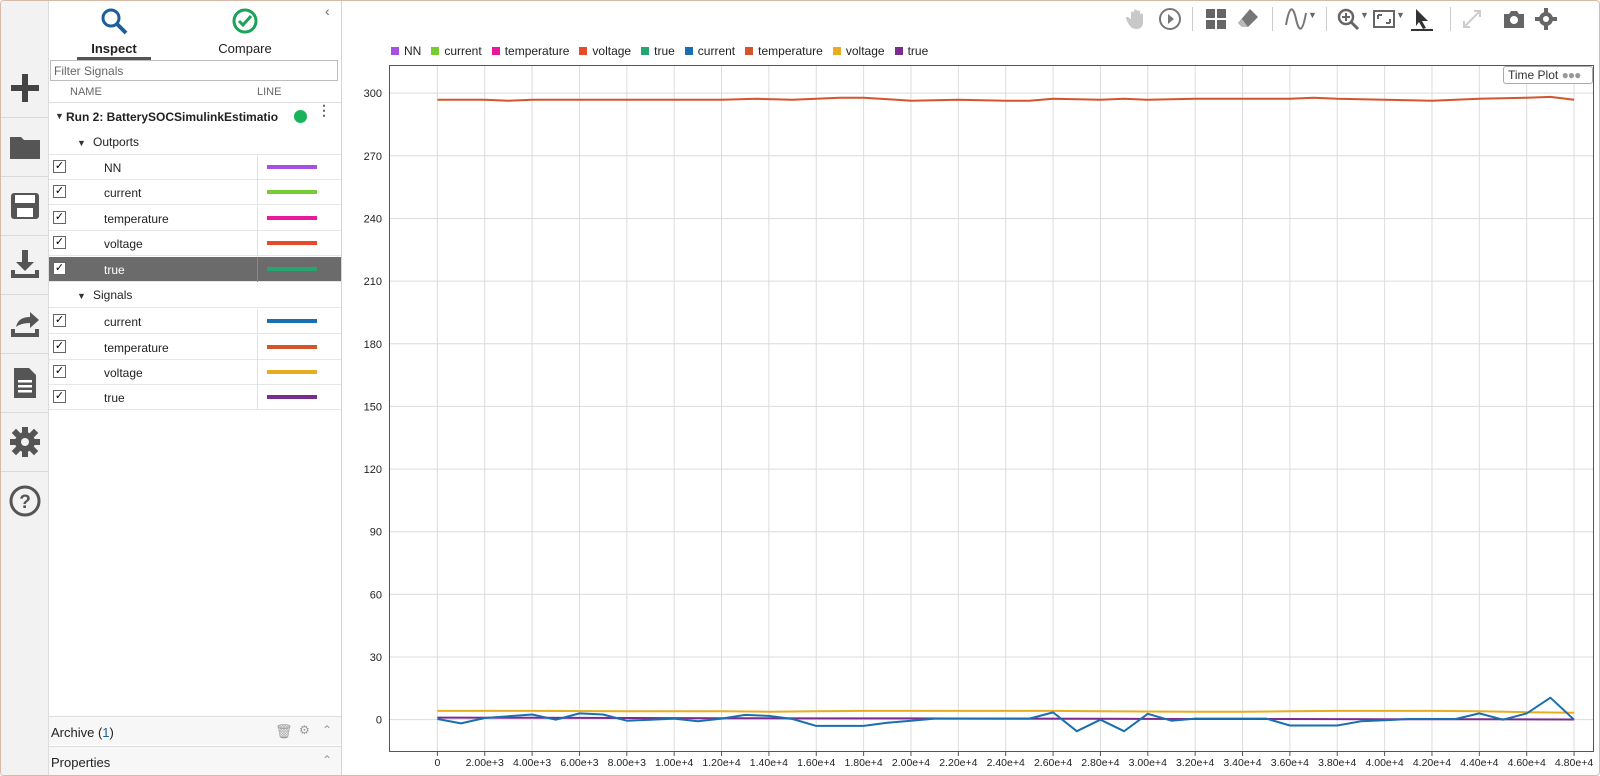 This screenshot has height=776, width=1600. Describe the element at coordinates (376, 595) in the screenshot. I see `y-tick-label: 60` at that location.